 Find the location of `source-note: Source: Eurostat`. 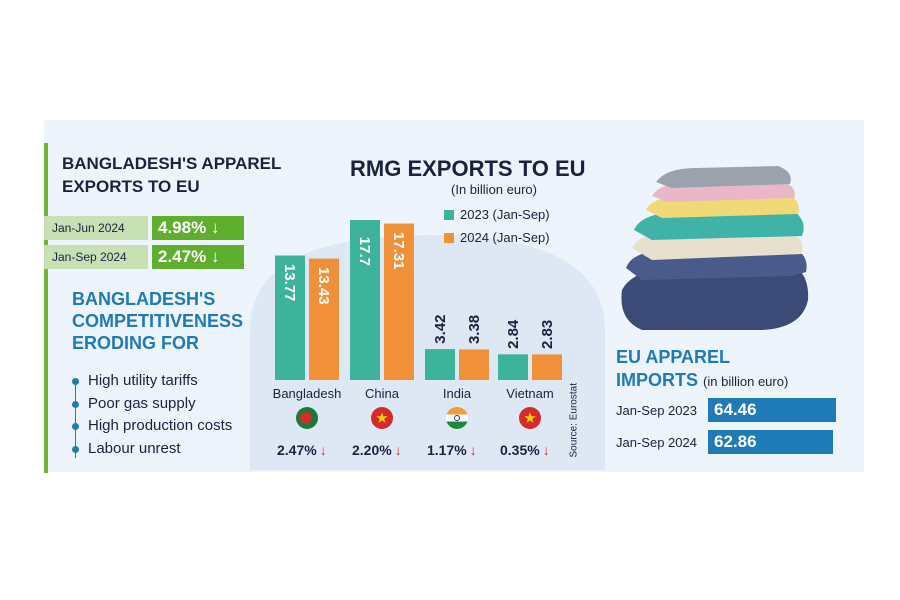

source-note: Source: Eurostat is located at coordinates (574, 420).